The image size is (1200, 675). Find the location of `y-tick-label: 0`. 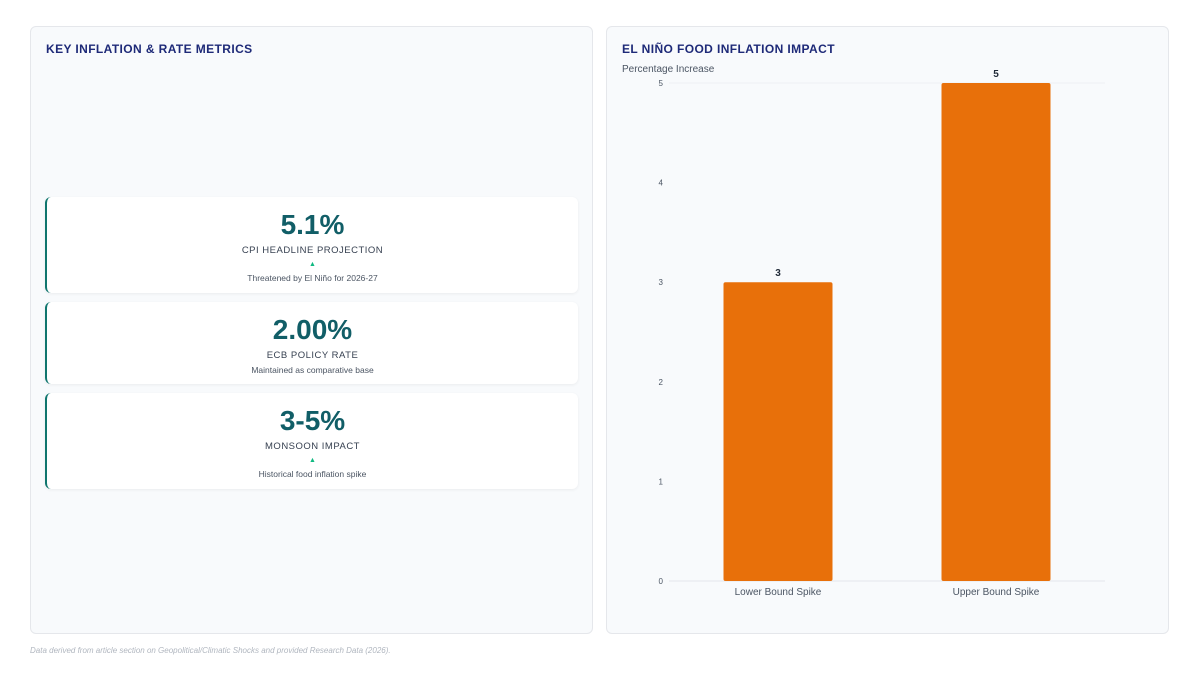

y-tick-label: 0 is located at coordinates (661, 581).